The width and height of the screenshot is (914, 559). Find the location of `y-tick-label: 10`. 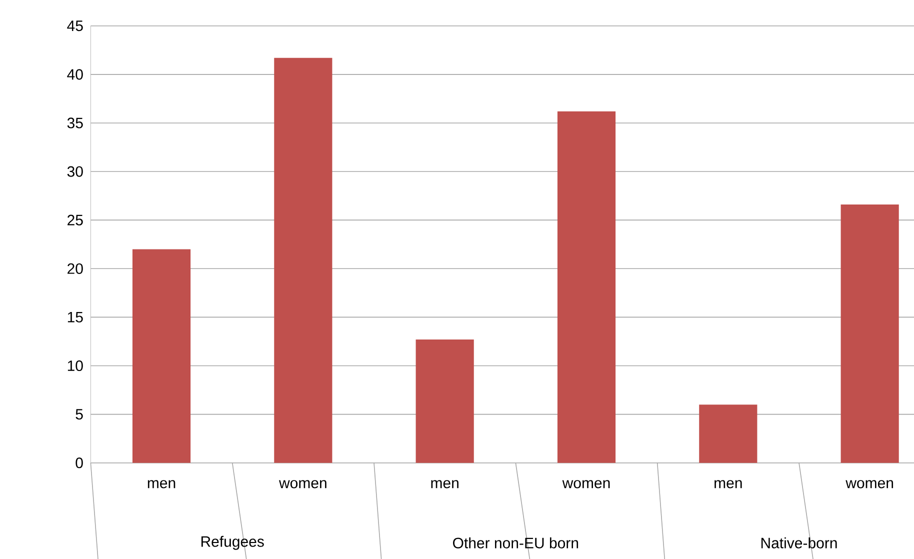

y-tick-label: 10 is located at coordinates (75, 366).